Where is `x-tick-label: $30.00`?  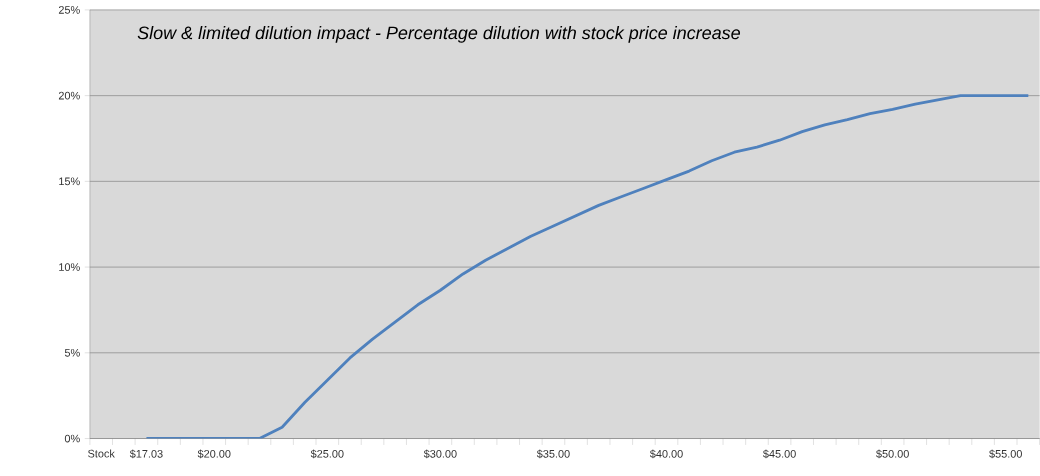 x-tick-label: $30.00 is located at coordinates (440, 454).